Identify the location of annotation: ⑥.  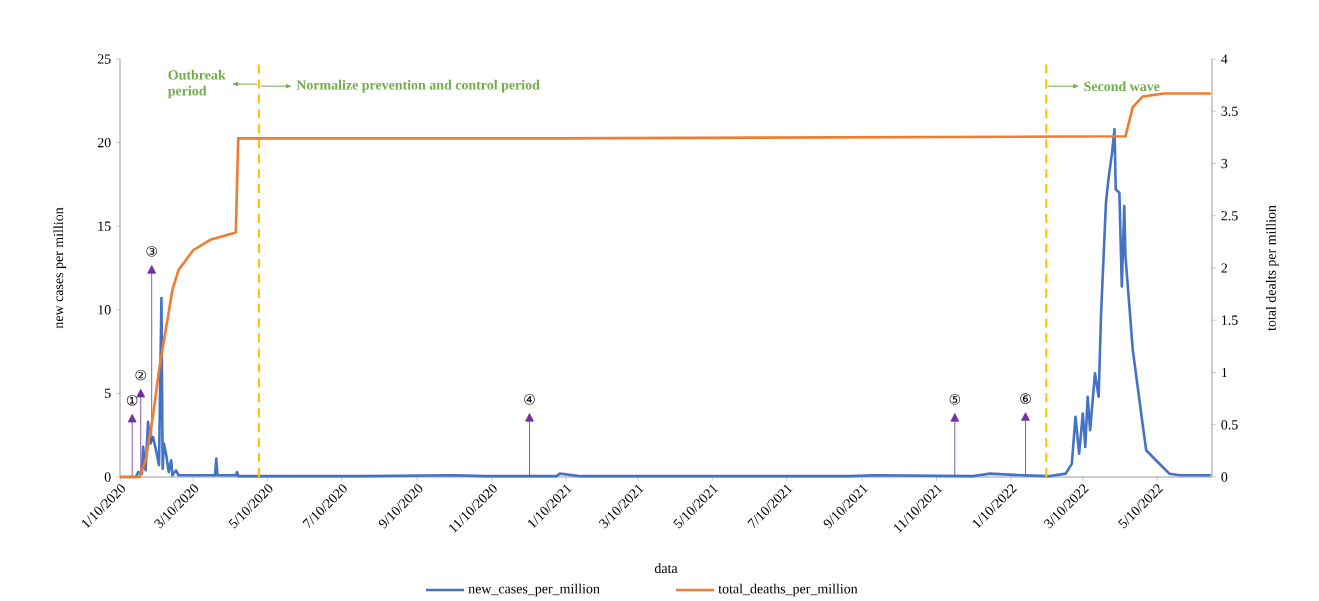
(1025, 398).